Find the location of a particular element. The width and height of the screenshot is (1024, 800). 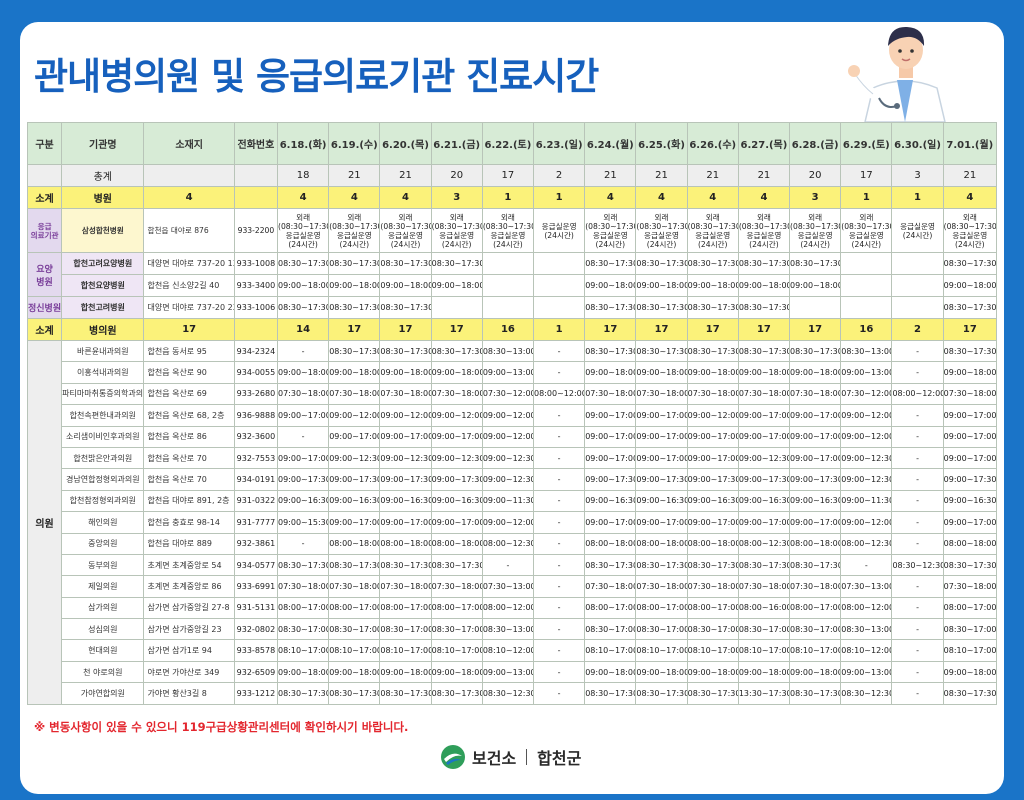

subtotal-hospital-row: 소계 병원 4 4 4 4 3 1 1 4 4 4 4 3 1 1 4 is located at coordinates (512, 197).